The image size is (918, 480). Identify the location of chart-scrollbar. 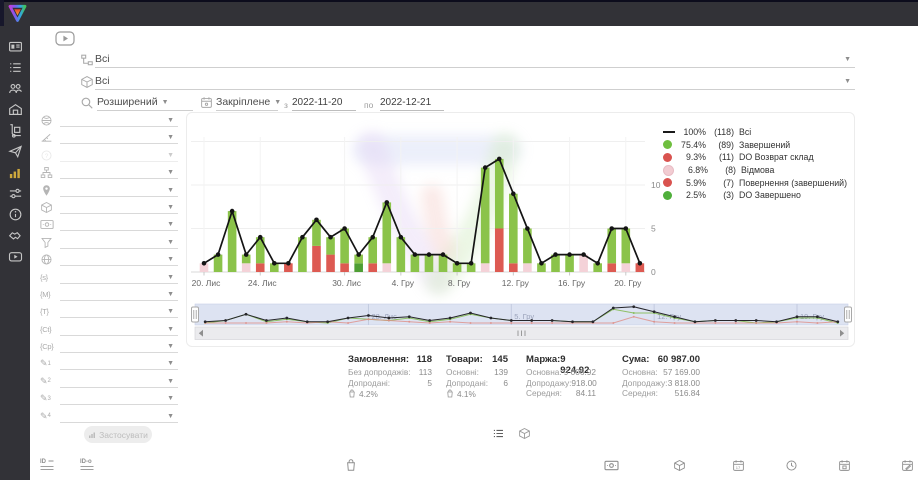
(521, 333).